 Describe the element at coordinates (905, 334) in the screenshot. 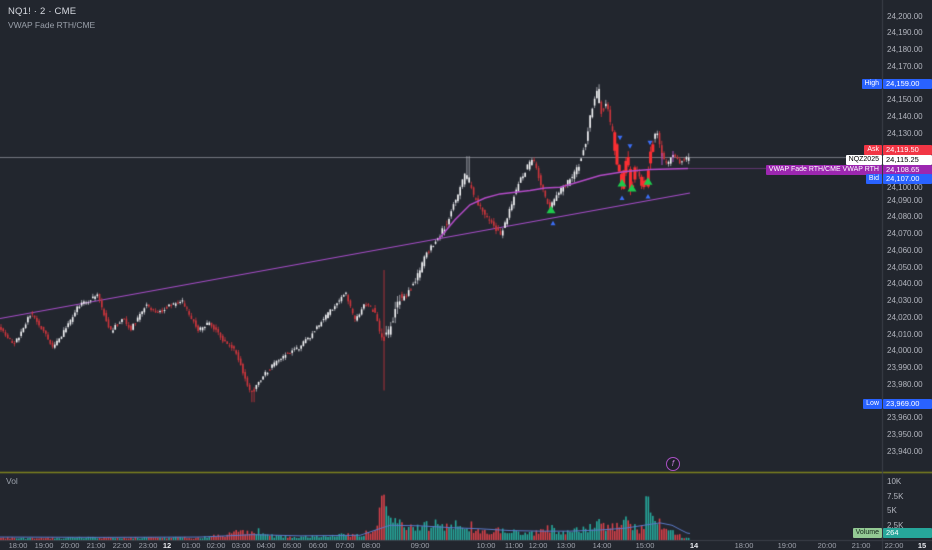

I see `price-tick-label: 24,010.00` at that location.